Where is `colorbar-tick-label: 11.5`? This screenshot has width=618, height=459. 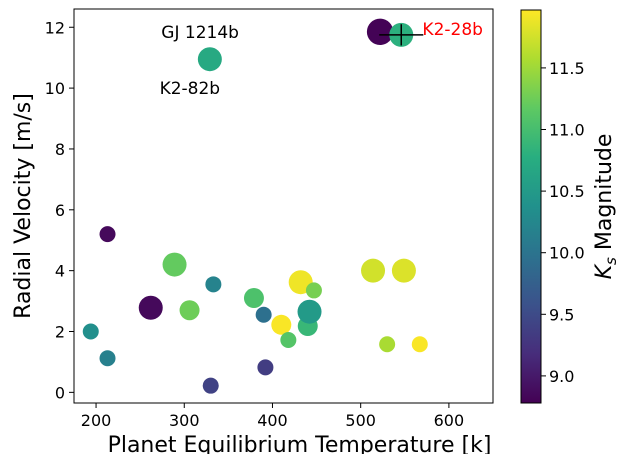
colorbar-tick-label: 11.5 is located at coordinates (567, 68).